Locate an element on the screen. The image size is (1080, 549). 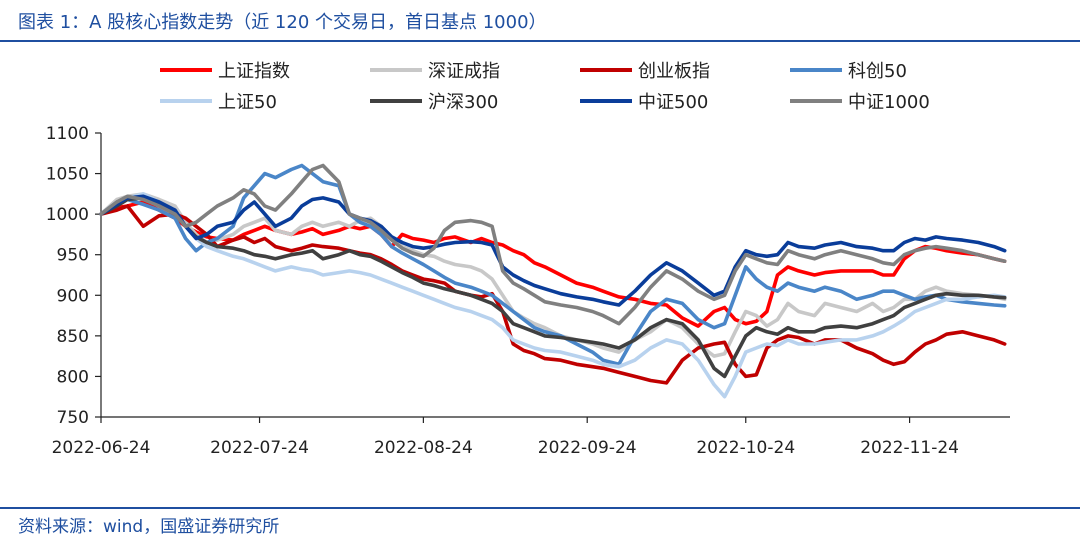
y-tick-label: 750 is located at coordinates (73, 418).